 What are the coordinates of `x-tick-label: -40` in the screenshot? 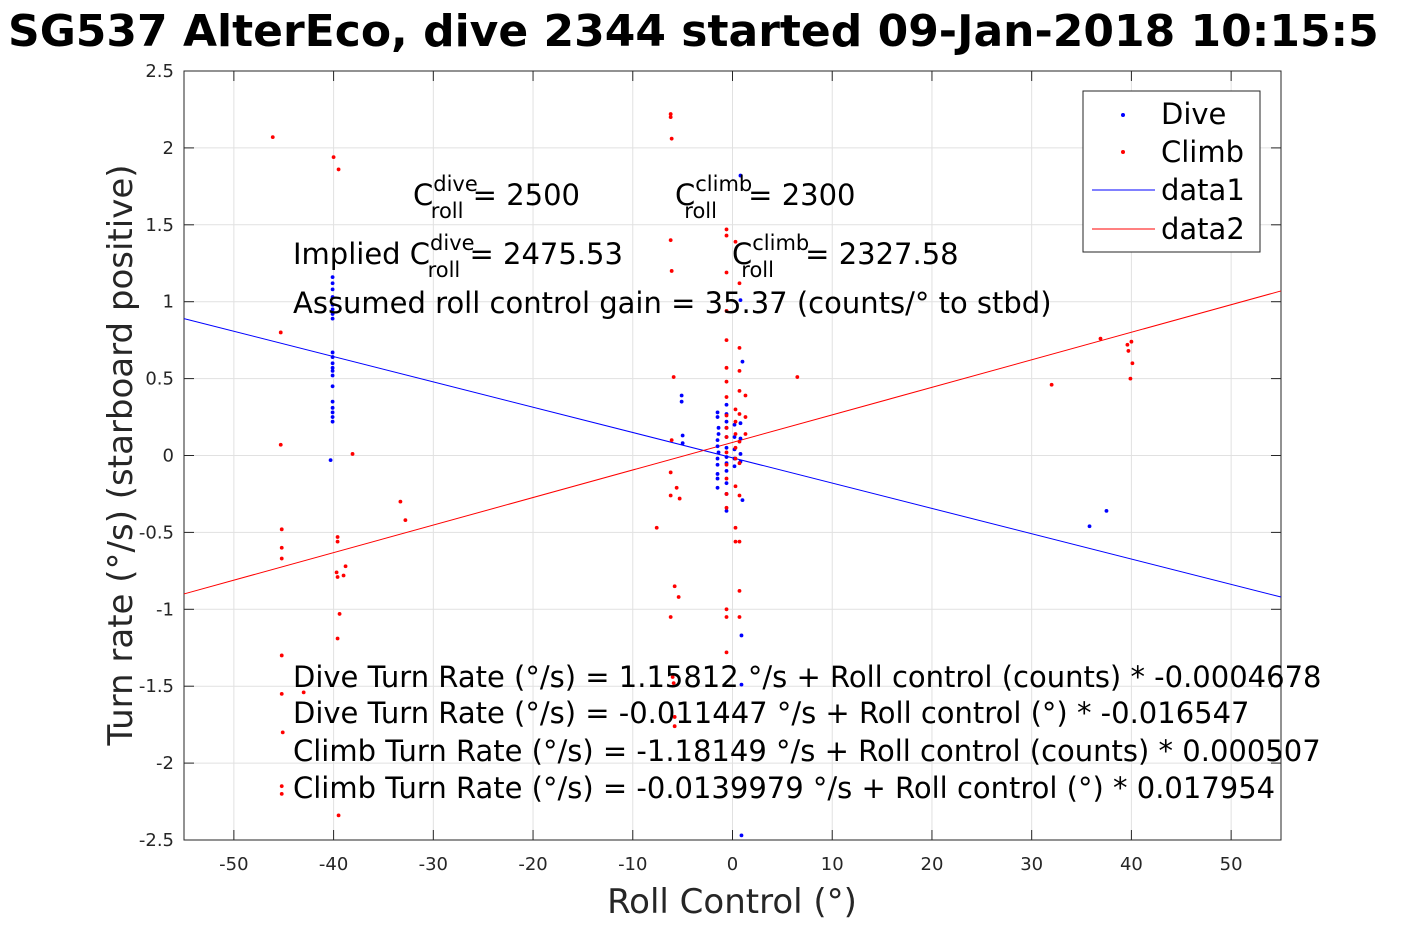 It's located at (333, 864).